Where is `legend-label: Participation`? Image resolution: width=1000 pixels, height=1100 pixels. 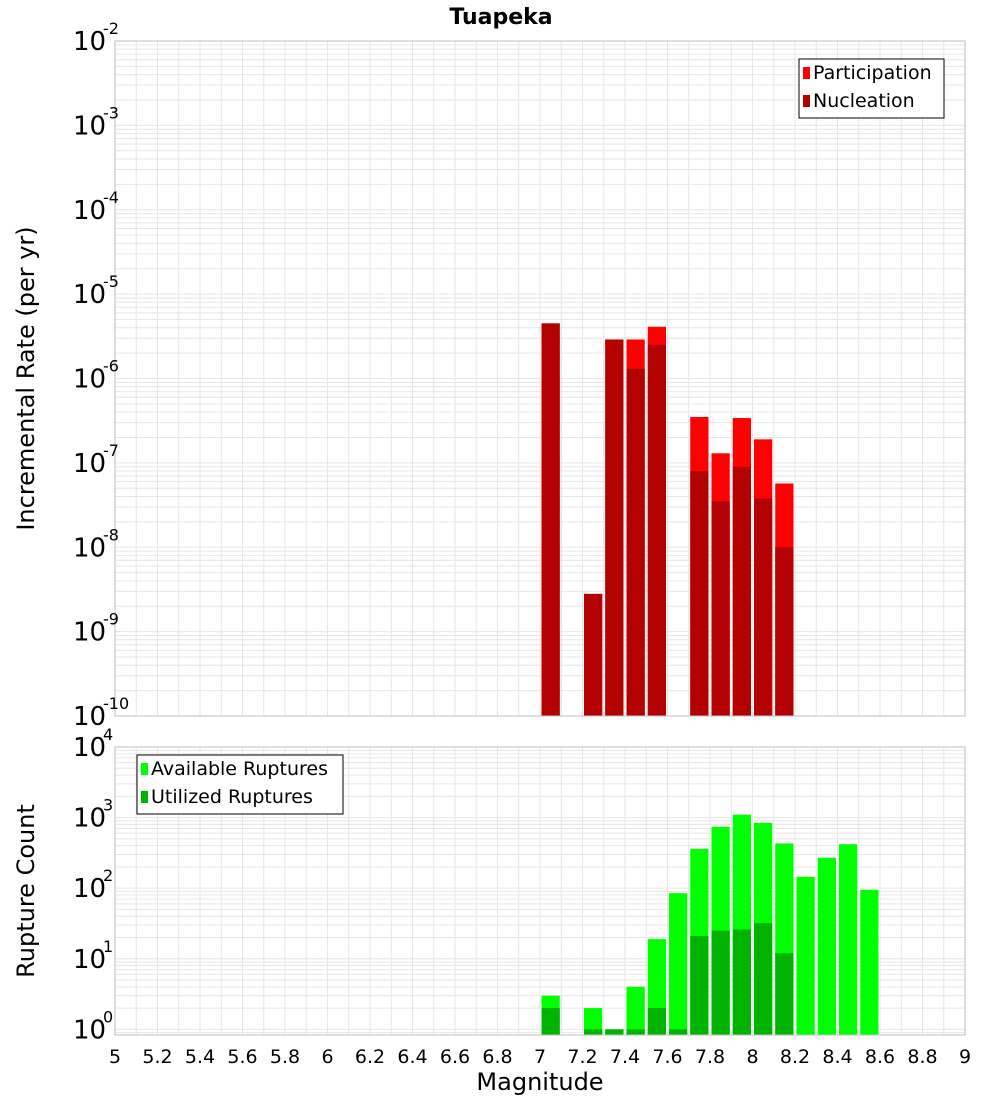
legend-label: Participation is located at coordinates (872, 73).